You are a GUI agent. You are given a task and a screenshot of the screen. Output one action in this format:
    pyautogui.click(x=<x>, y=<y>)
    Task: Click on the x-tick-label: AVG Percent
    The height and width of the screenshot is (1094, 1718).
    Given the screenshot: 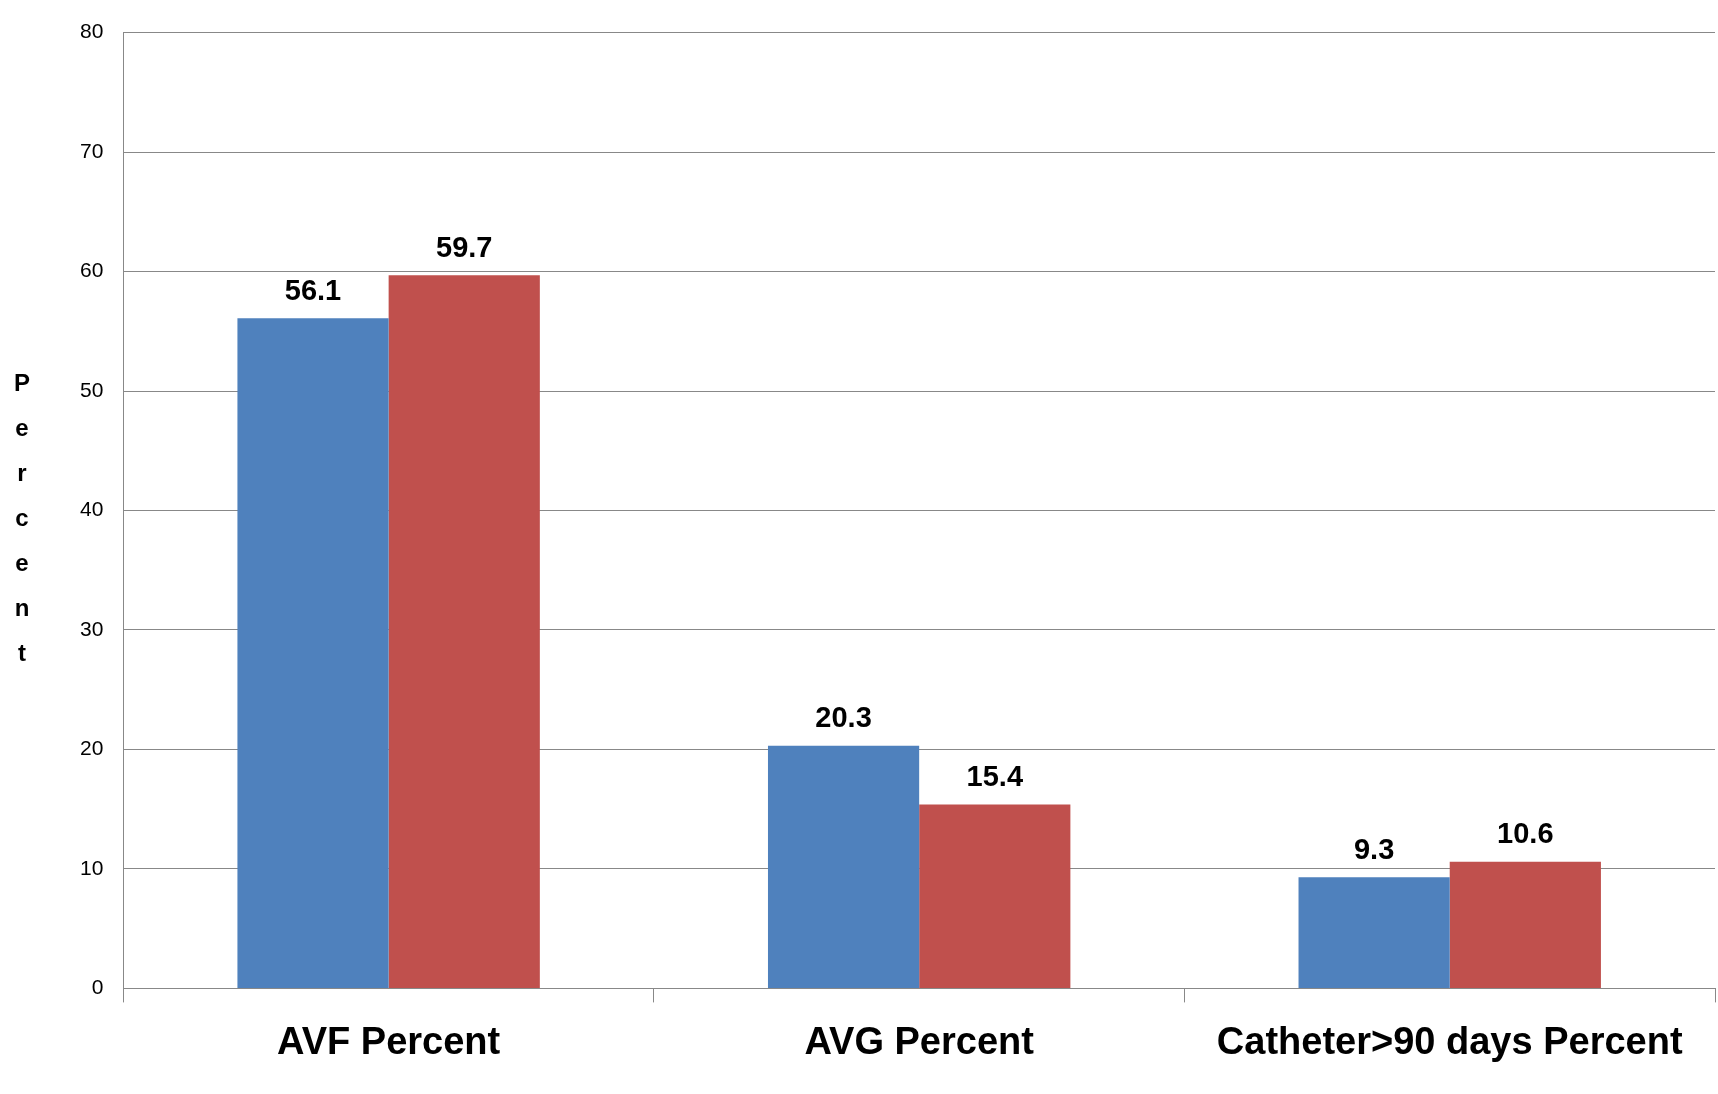 What is the action you would take?
    pyautogui.click(x=919, y=1040)
    